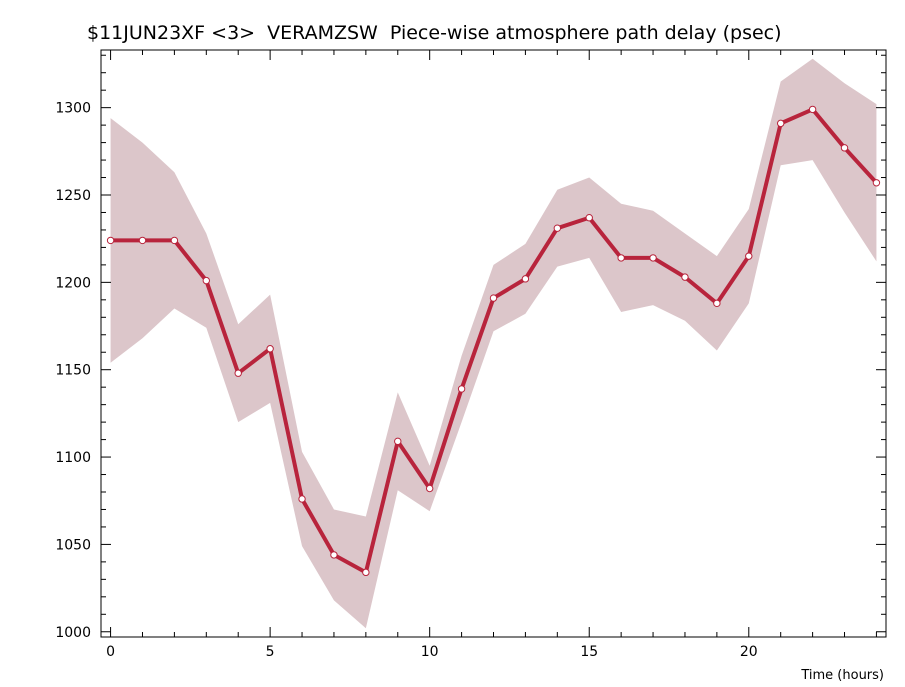 The image size is (905, 687). I want to click on y-tick-label: 1300, so click(73, 109).